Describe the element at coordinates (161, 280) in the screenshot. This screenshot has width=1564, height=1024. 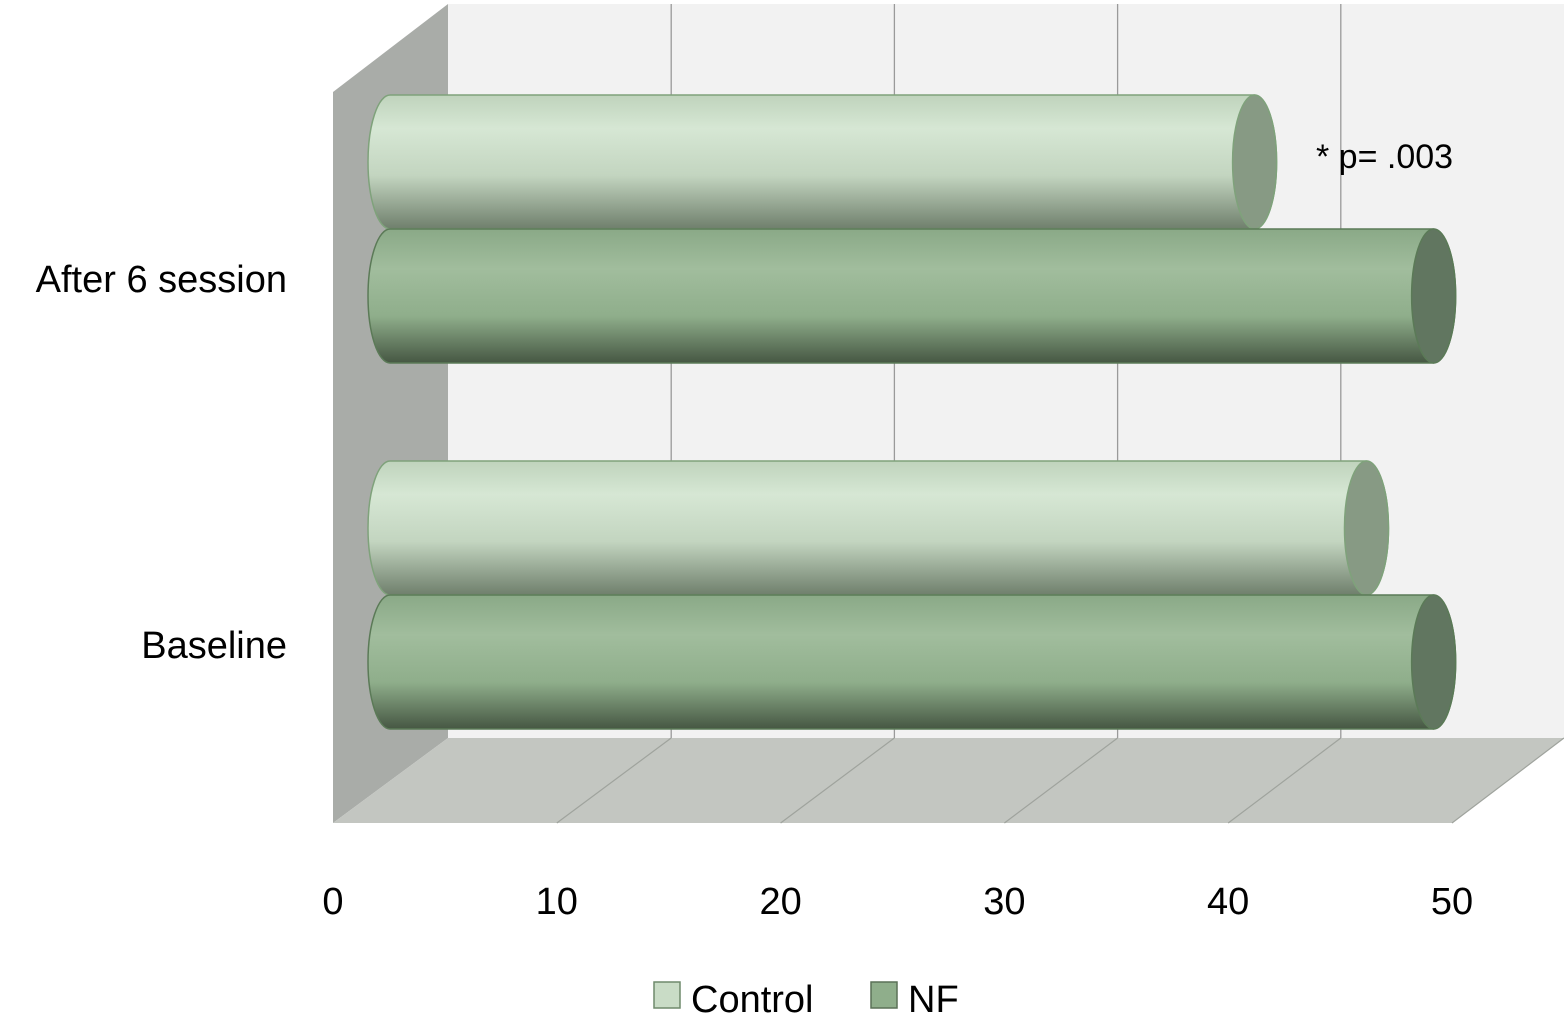
I see `category-label-after: After 6 session` at that location.